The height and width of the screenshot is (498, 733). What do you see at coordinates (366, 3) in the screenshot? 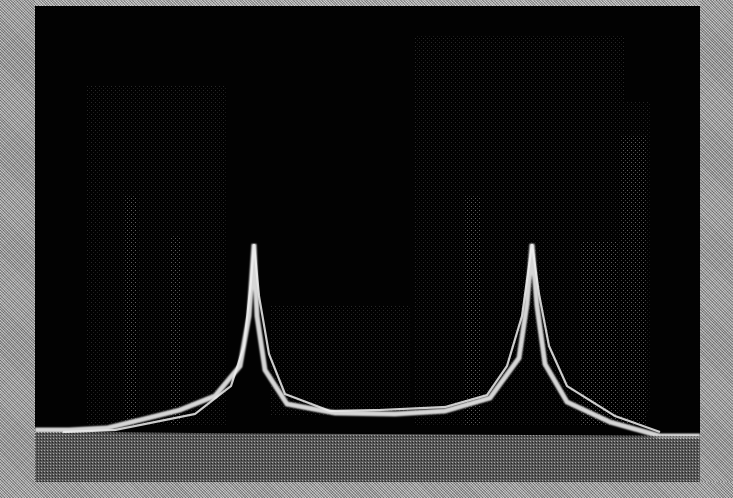
I see `top-frame-edge` at bounding box center [366, 3].